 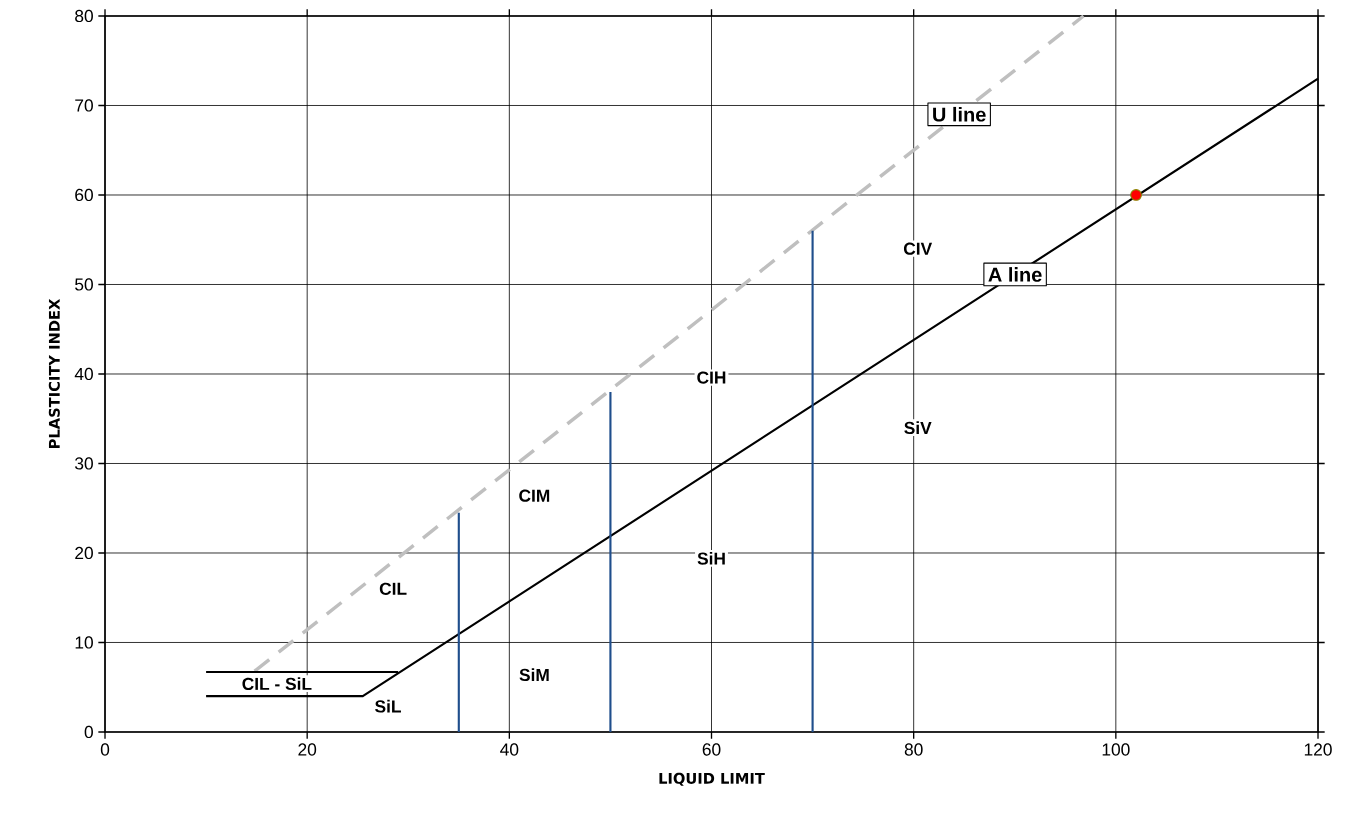 I want to click on y-tick-label: 0, so click(x=88, y=732).